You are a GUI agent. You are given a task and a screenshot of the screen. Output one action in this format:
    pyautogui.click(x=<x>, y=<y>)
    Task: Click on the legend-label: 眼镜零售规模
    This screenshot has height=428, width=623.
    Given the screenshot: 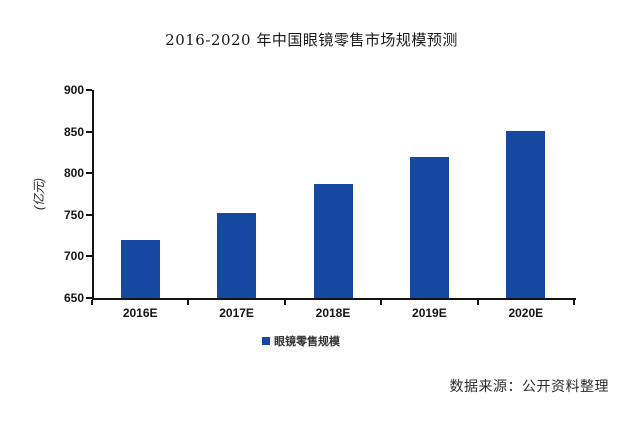 What is the action you would take?
    pyautogui.click(x=307, y=342)
    